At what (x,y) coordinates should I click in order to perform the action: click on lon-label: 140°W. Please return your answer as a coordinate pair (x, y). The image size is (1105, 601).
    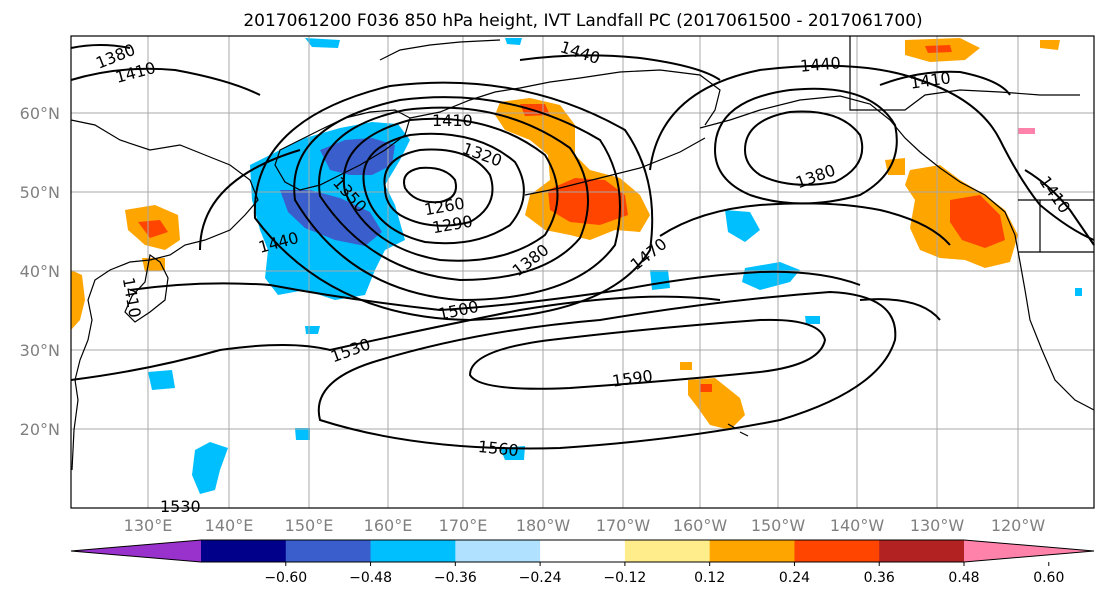
    Looking at the image, I should click on (857, 525).